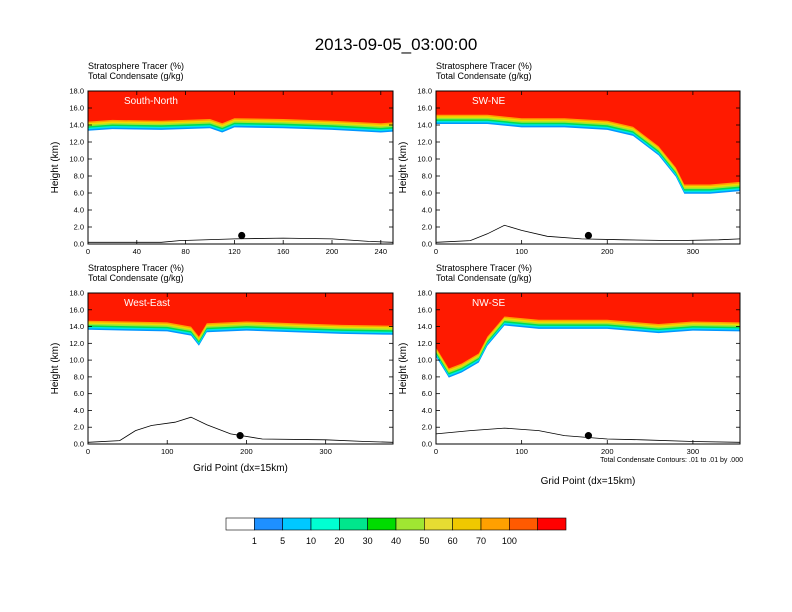 Image resolution: width=792 pixels, height=612 pixels. Describe the element at coordinates (137, 251) in the screenshot. I see `x-tick-label: 40` at that location.